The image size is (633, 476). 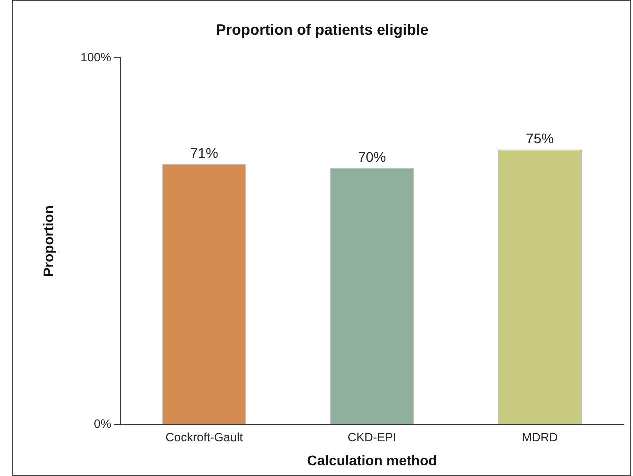 What do you see at coordinates (372, 437) in the screenshot?
I see `x-tick-label: CKD-EPI` at bounding box center [372, 437].